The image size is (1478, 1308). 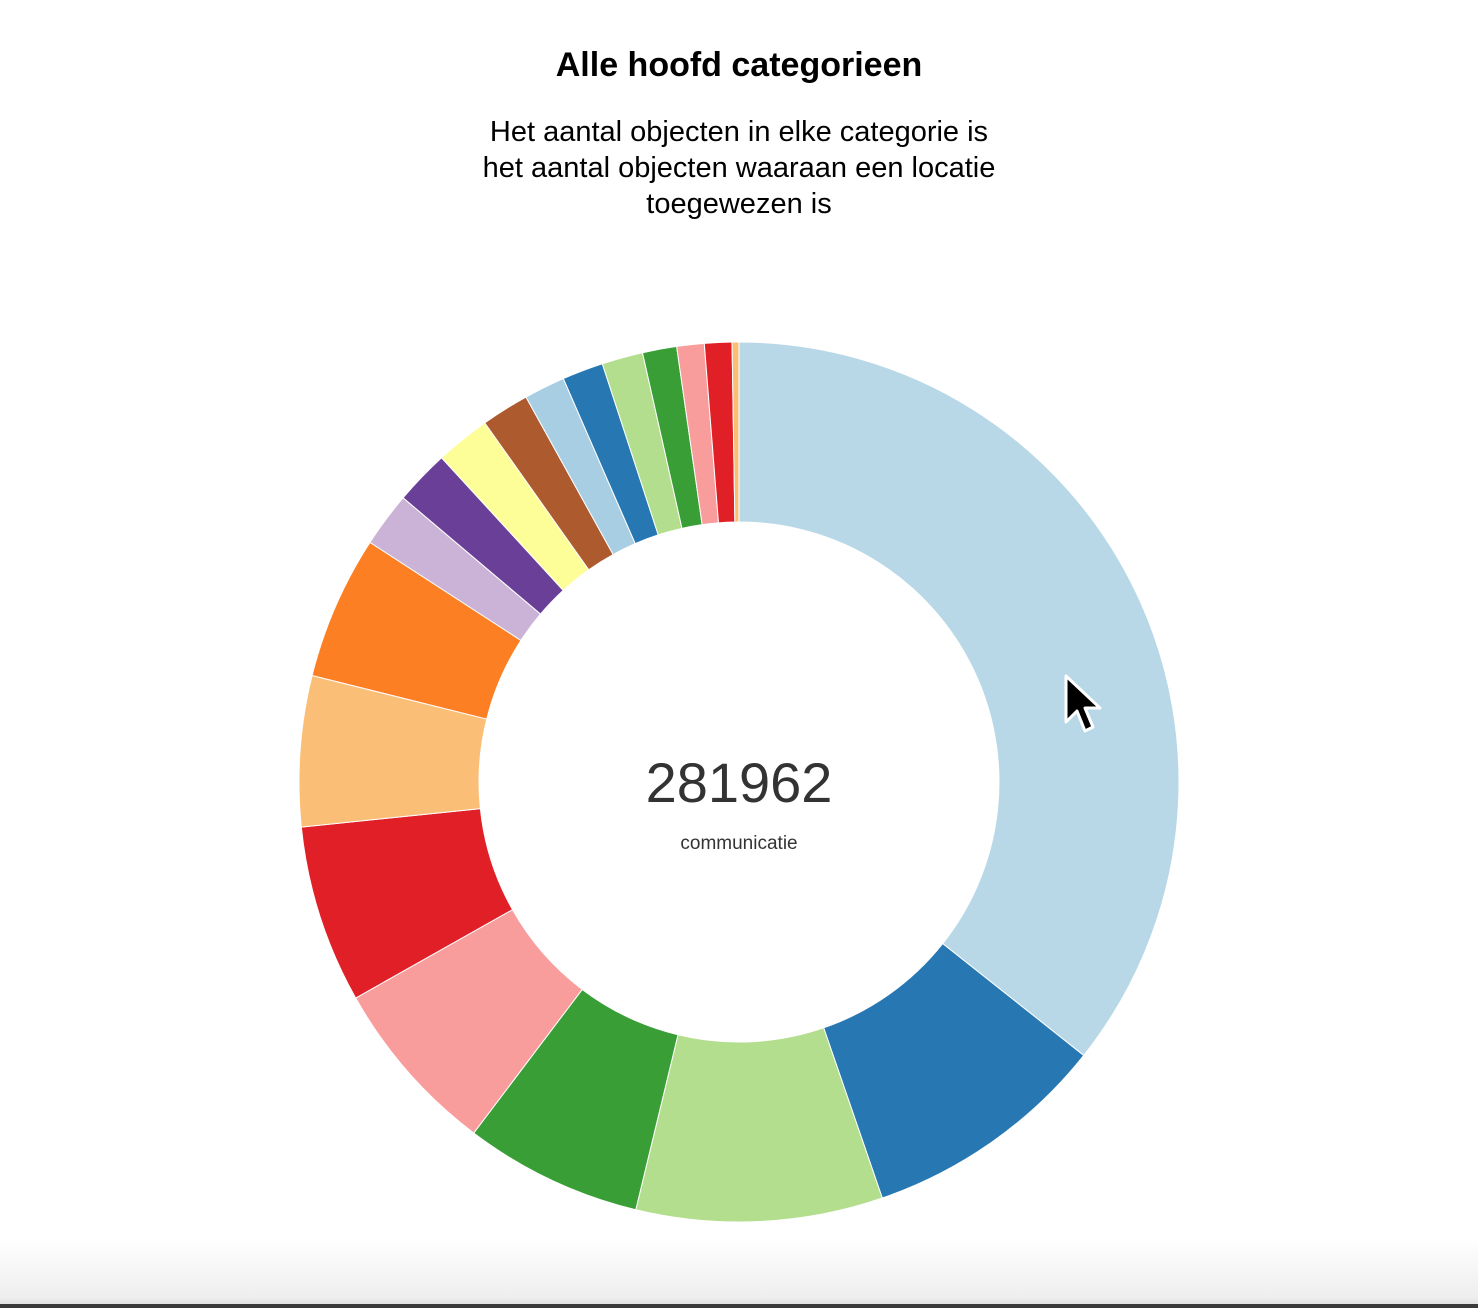 I want to click on bottom-edge, so click(x=739, y=1306).